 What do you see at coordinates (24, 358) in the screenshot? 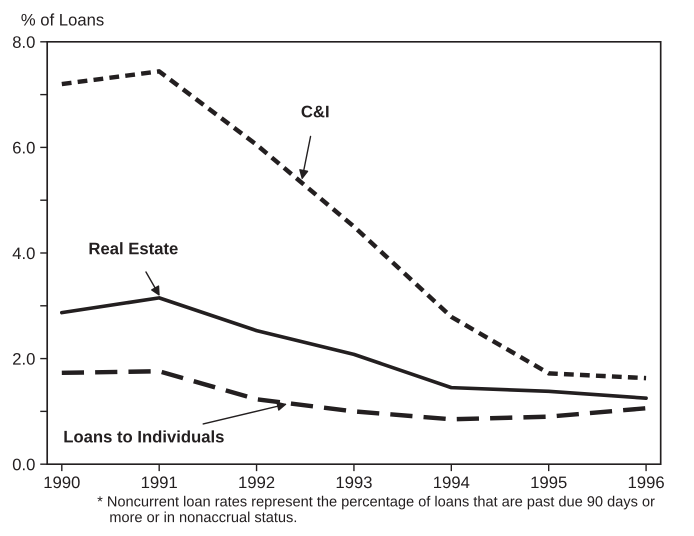
I see `y-tick-label: 2.0` at bounding box center [24, 358].